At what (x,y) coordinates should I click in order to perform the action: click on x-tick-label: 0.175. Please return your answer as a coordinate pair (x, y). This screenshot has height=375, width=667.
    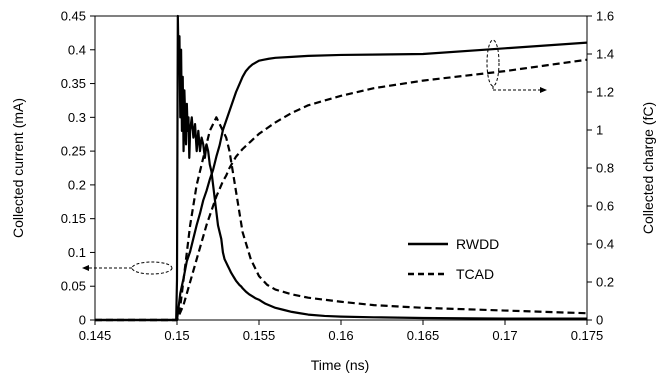
    Looking at the image, I should click on (587, 335).